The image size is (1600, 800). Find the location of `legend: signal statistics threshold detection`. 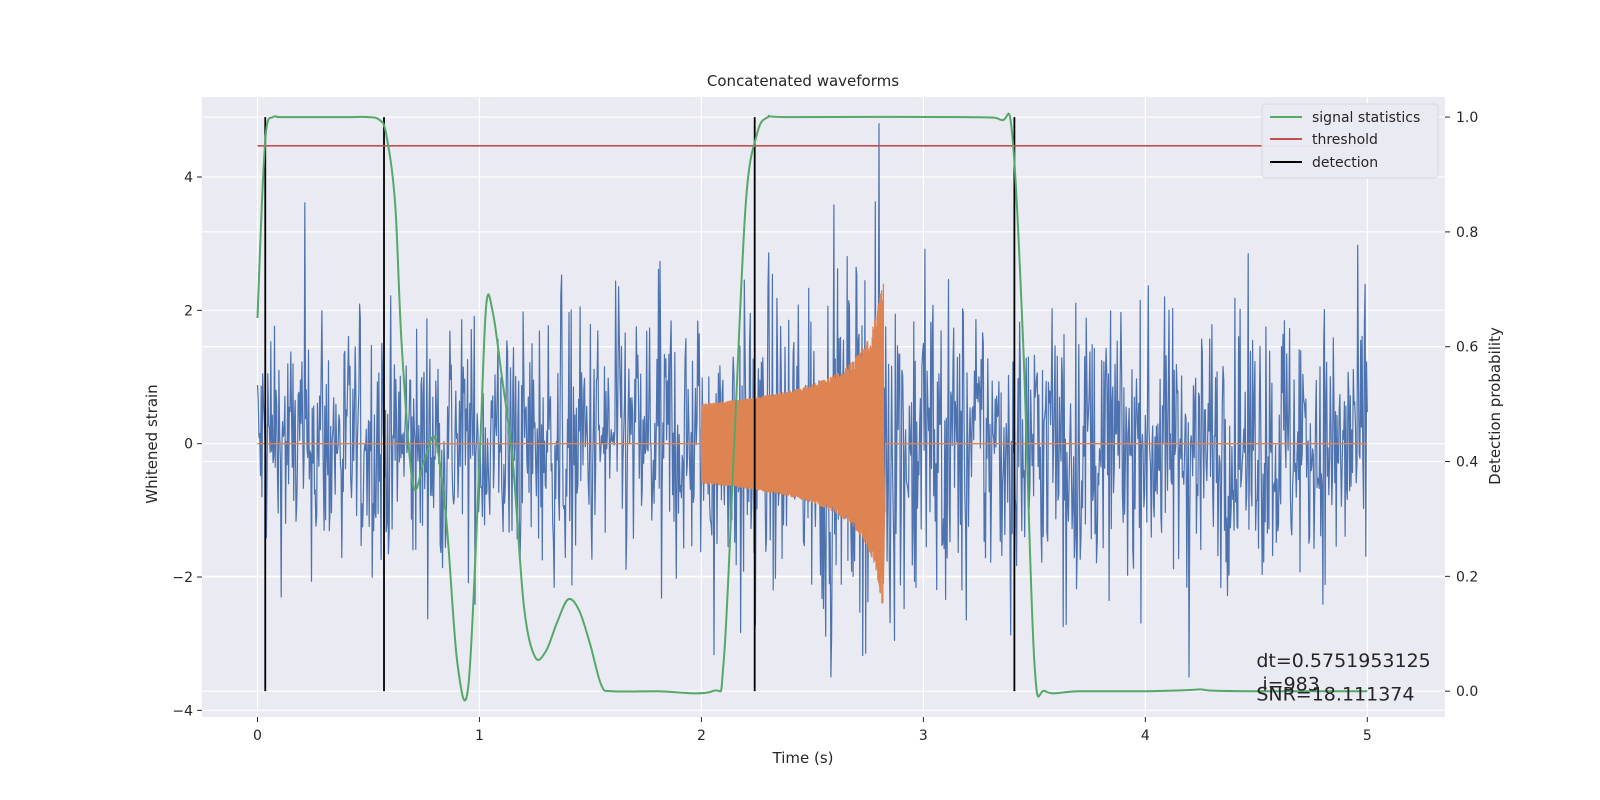

legend: signal statistics threshold detection is located at coordinates (1350, 141).